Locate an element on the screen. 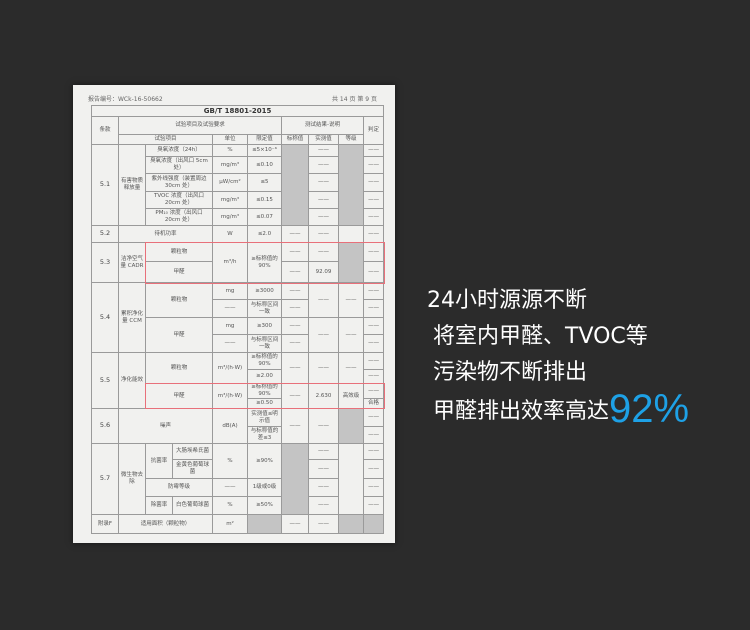  limit: ≤5 is located at coordinates (264, 182).